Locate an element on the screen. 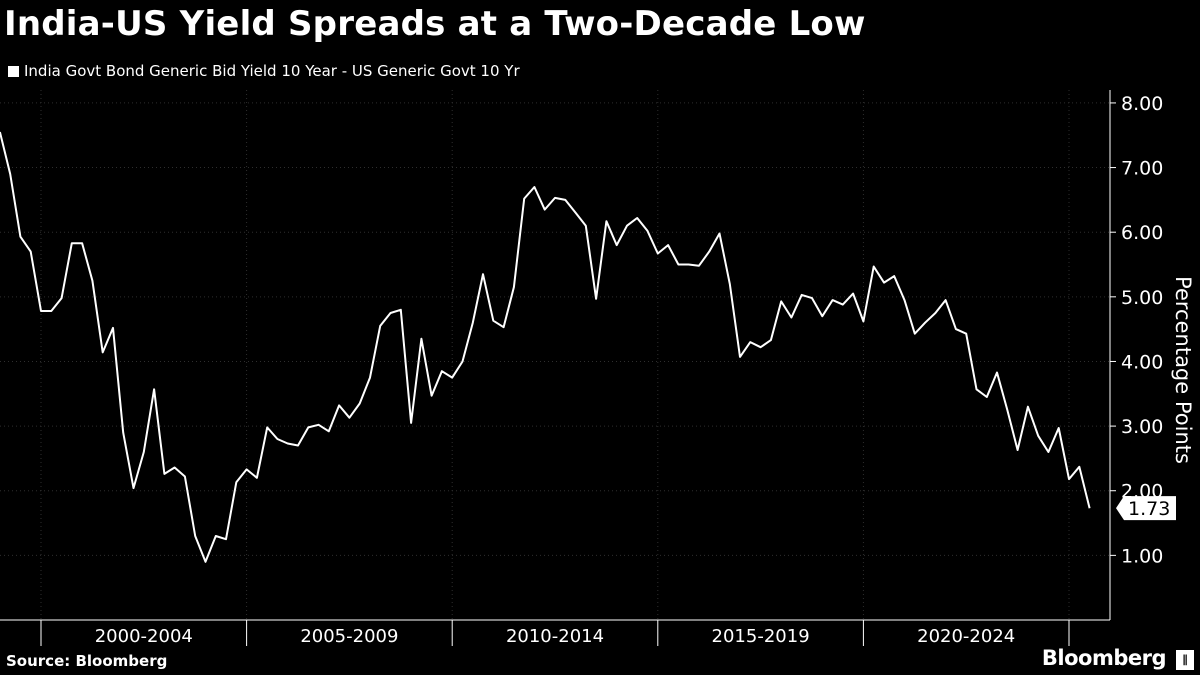 This screenshot has width=1200, height=675. source-note: Source: Bloomberg is located at coordinates (87, 661).